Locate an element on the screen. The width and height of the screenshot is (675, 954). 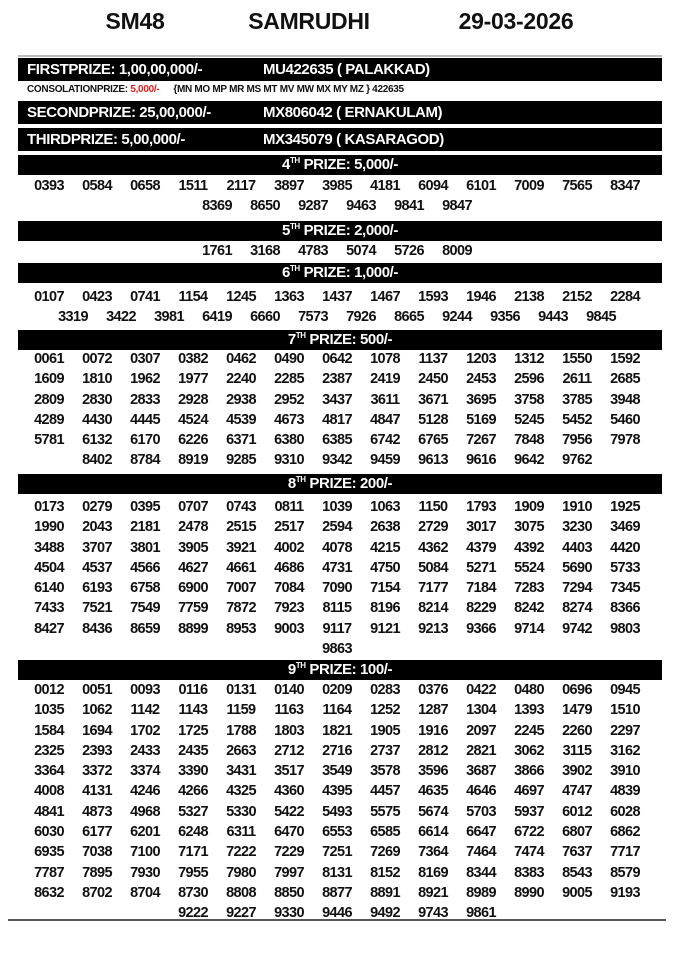
winning-number: 8921 is located at coordinates (433, 892).